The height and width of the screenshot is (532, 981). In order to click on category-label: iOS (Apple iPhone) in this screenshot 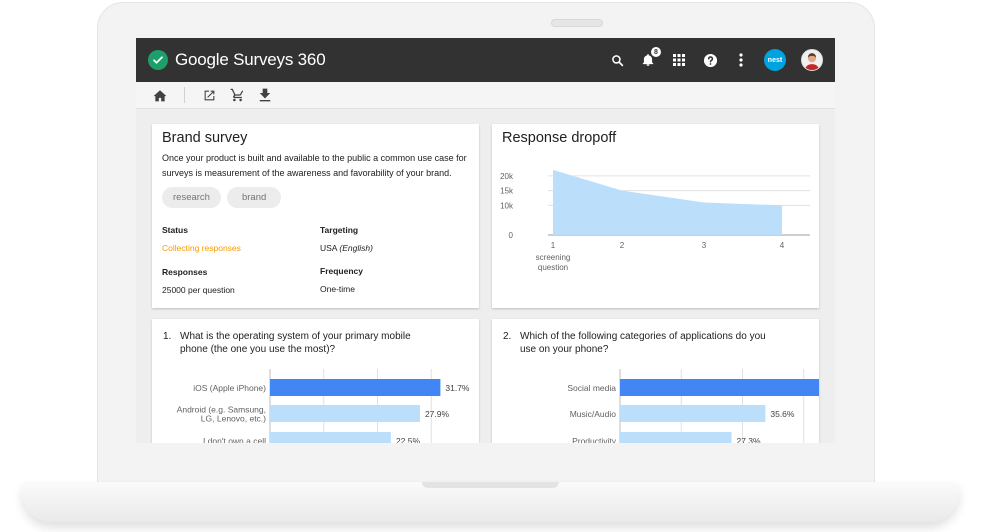, I will do `click(229, 388)`.